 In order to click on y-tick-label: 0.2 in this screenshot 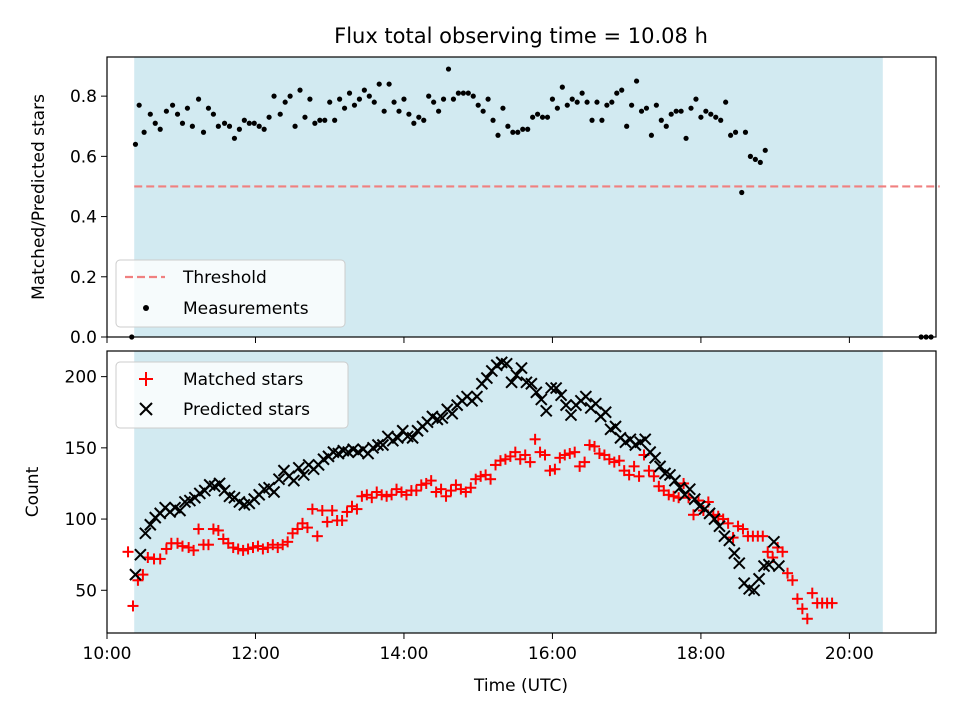, I will do `click(83, 278)`.